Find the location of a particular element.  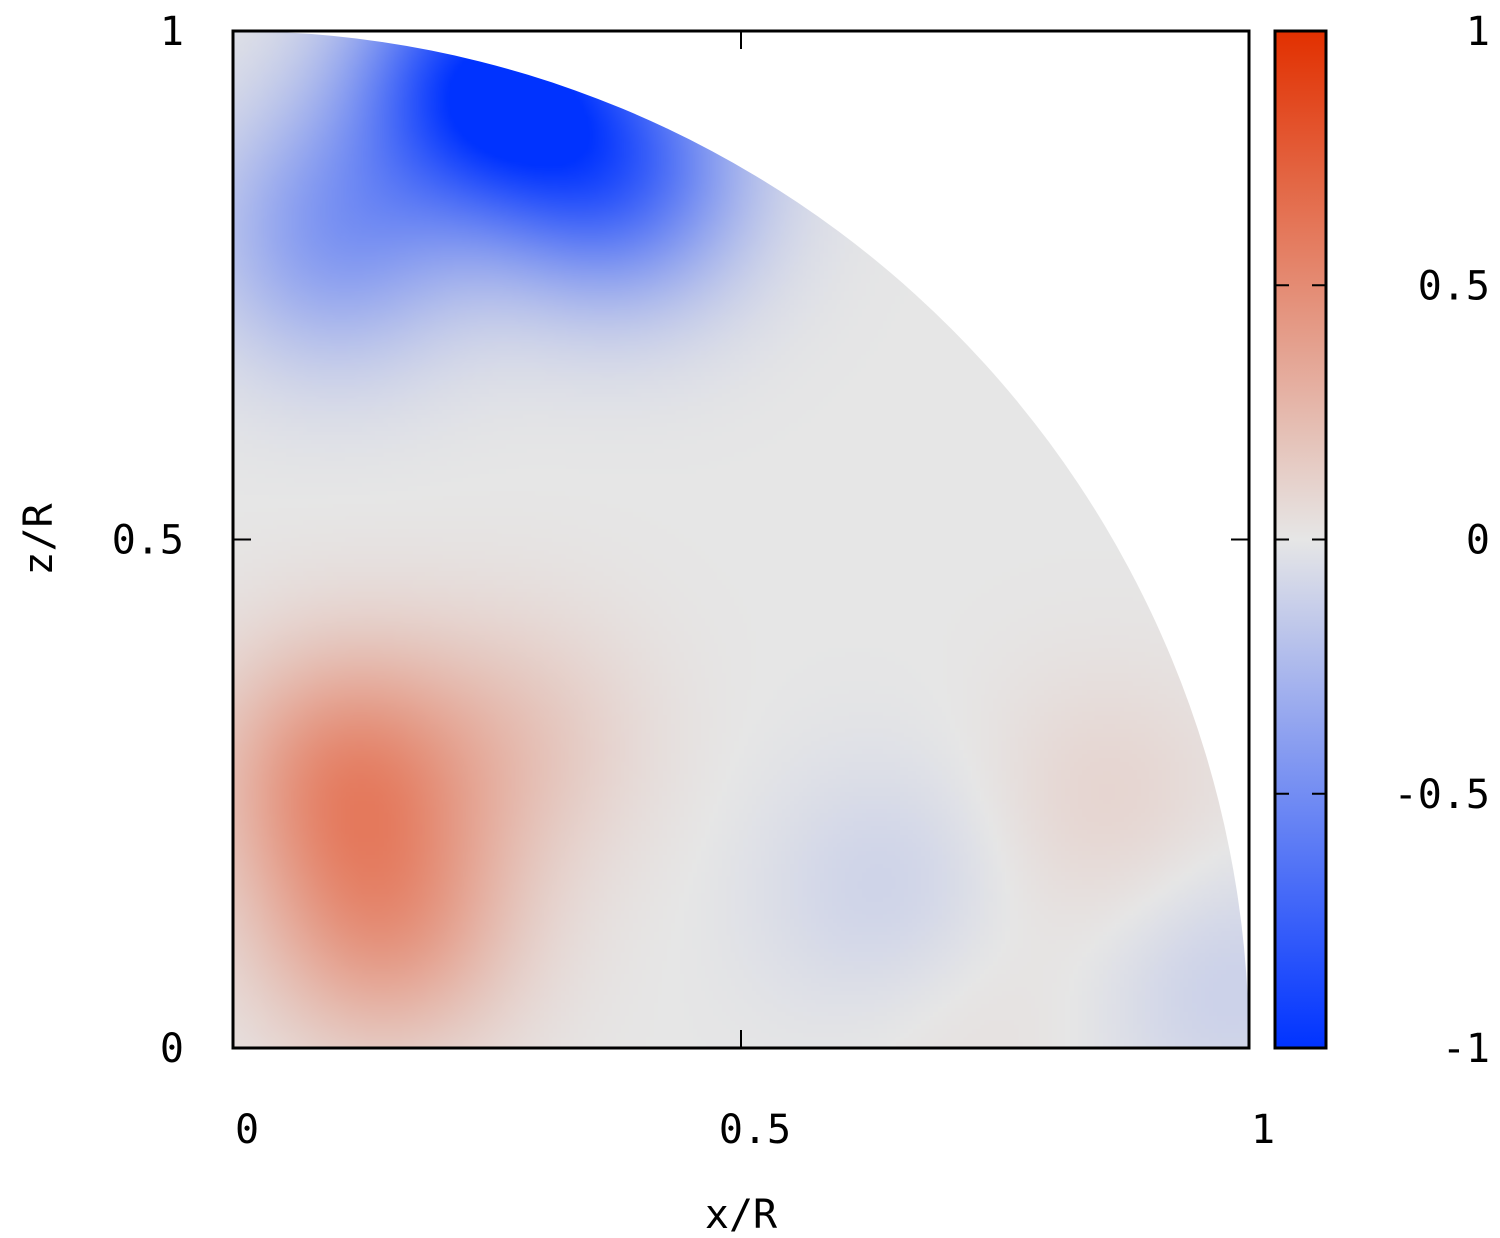

y-tick-label: 0 is located at coordinates (172, 1049).